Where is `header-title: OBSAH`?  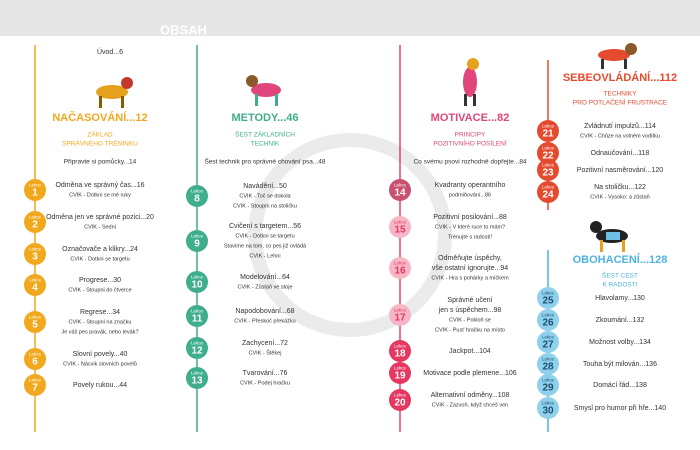 header-title: OBSAH is located at coordinates (183, 29).